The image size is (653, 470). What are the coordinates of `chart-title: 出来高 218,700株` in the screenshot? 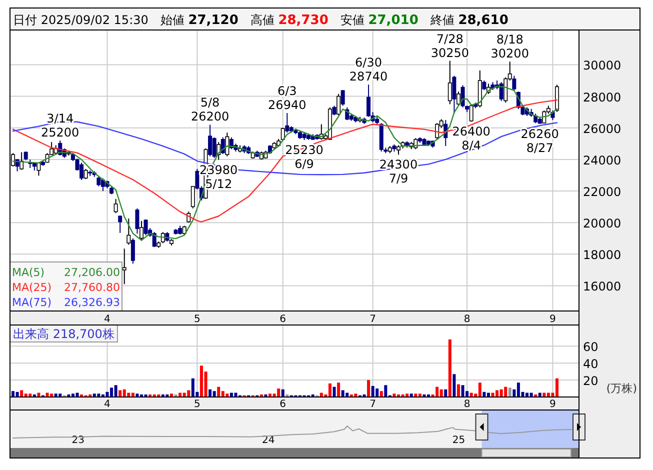 It's located at (63, 334).